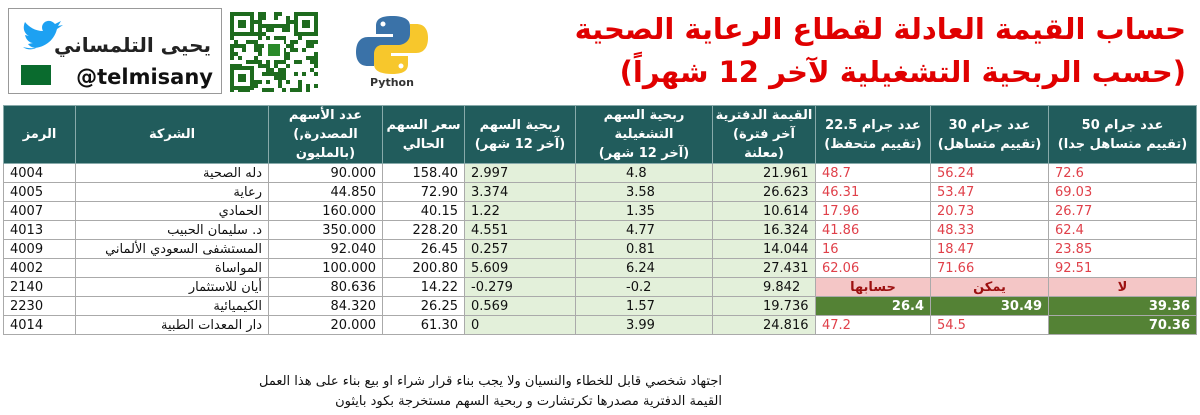 The height and width of the screenshot is (415, 1200). I want to click on table-cell: أيان للاستثمار, so click(172, 287).